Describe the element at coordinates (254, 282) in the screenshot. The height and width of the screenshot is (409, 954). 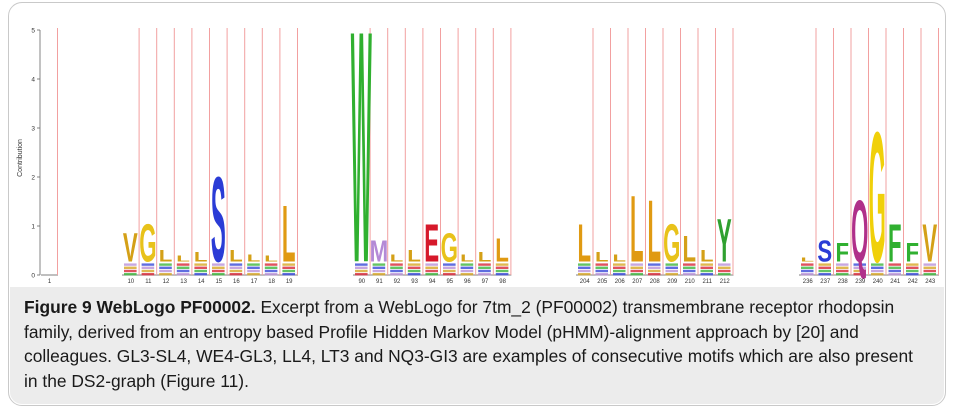
I see `x-tick-label: 17` at that location.